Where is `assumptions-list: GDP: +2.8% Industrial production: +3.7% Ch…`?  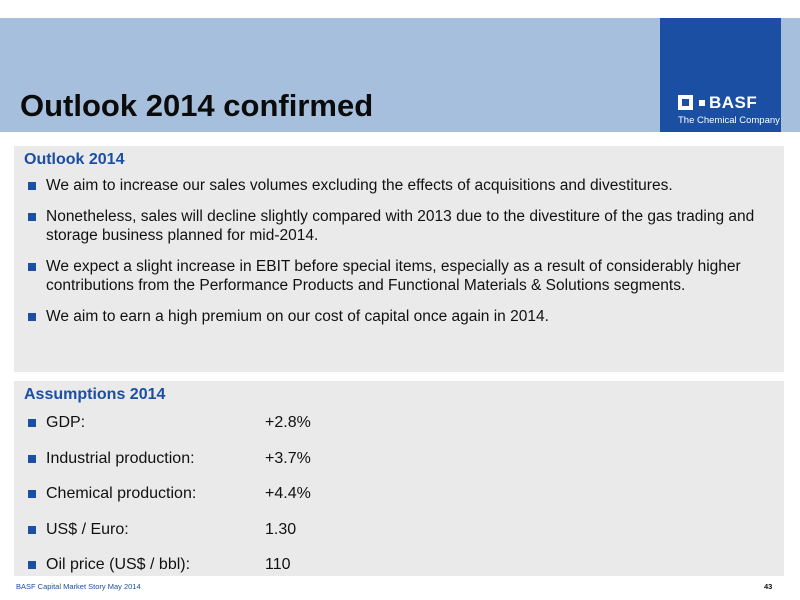
assumptions-list: GDP: +2.8% Industrial production: +3.7% Ch… is located at coordinates (168, 502).